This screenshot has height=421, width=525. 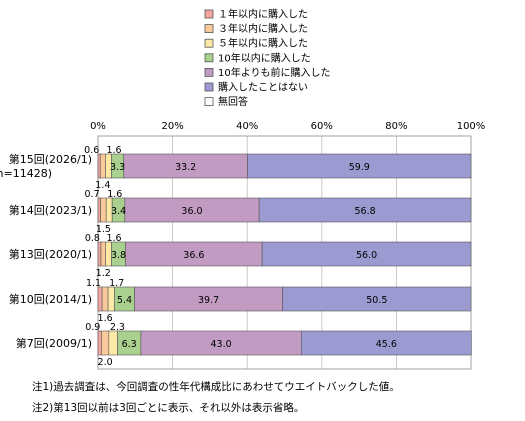 I want to click on legend-label: 無回答, so click(x=233, y=101).